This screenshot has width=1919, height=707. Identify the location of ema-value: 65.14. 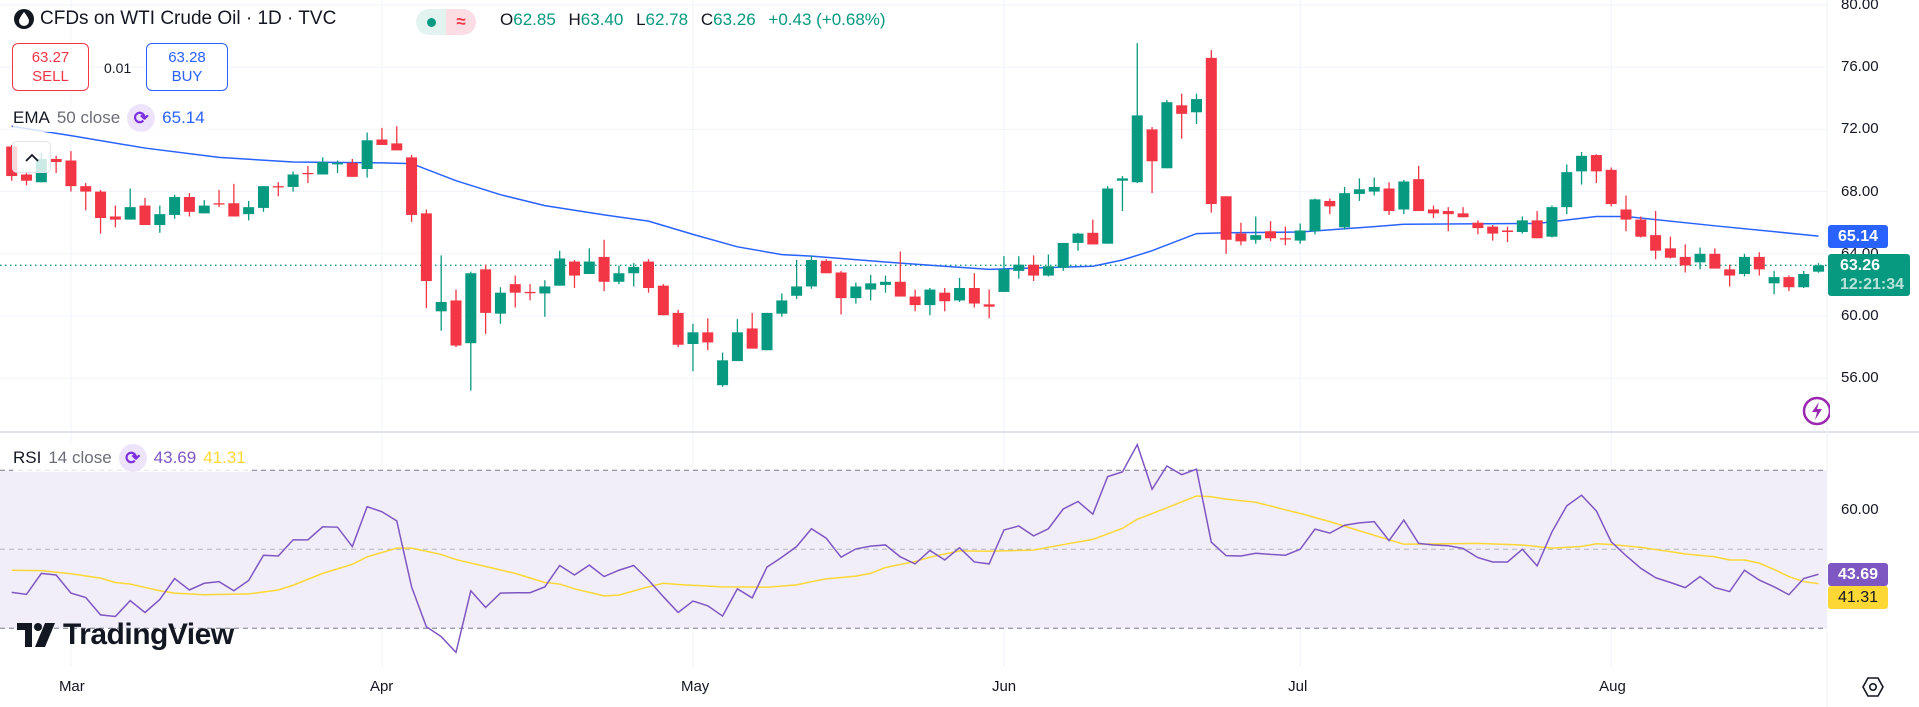
(183, 117).